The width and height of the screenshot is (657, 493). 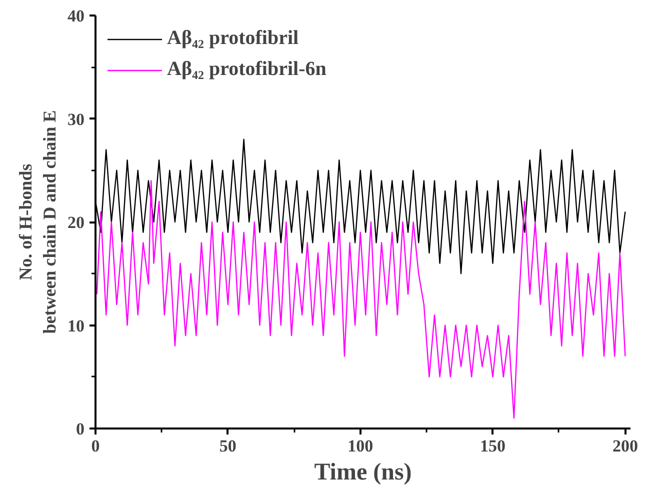 What do you see at coordinates (363, 473) in the screenshot?
I see `x-axis-title: Time (ns)` at bounding box center [363, 473].